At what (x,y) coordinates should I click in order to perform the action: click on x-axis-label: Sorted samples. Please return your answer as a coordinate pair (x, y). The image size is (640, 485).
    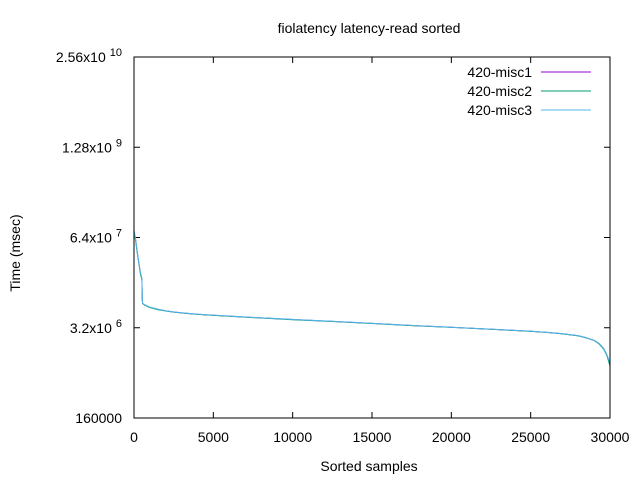
    Looking at the image, I should click on (368, 466).